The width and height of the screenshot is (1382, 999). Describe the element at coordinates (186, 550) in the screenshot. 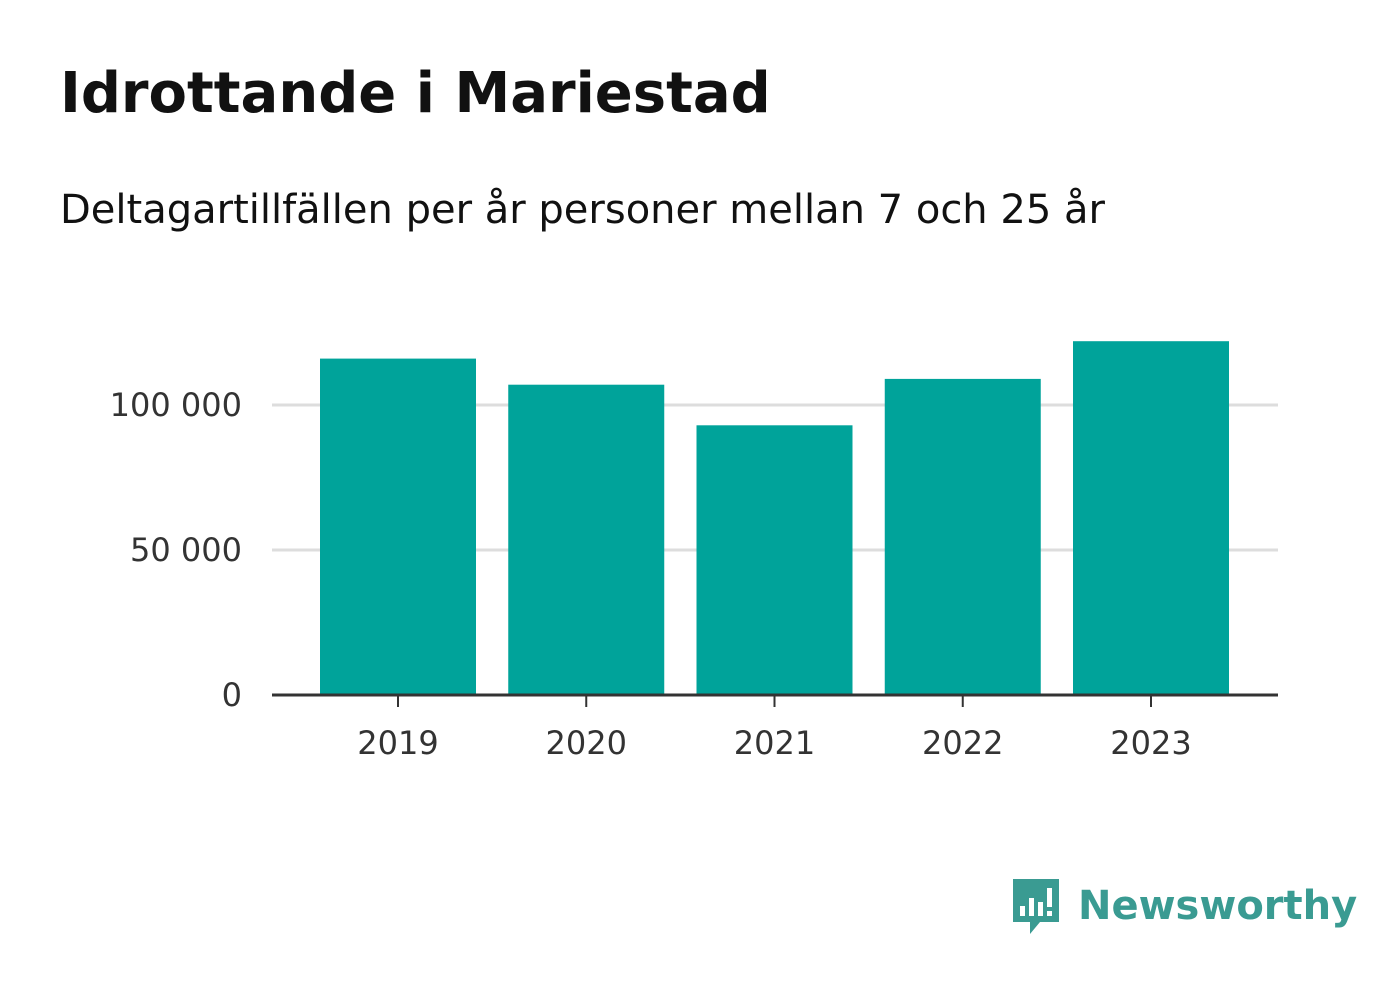

I see `y-tick-label: 50 000` at that location.